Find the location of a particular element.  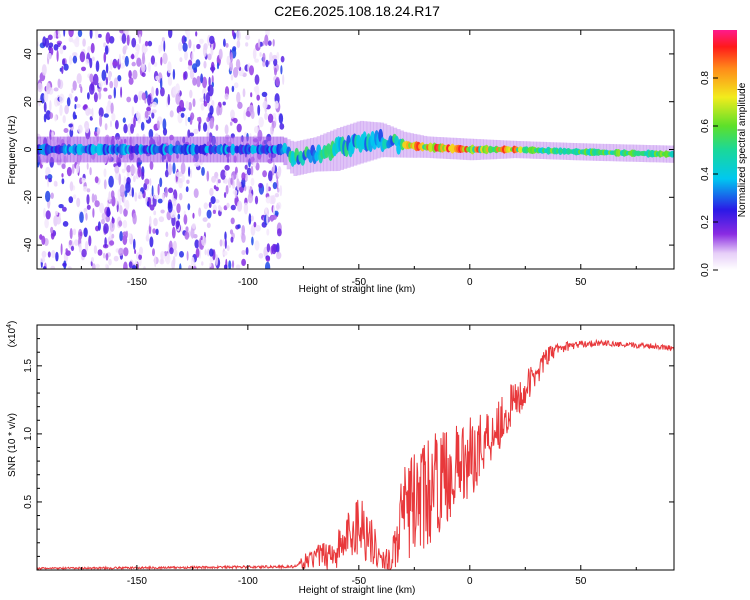

colorbar-label: Normalized spectral amplitude is located at coordinates (742, 149).